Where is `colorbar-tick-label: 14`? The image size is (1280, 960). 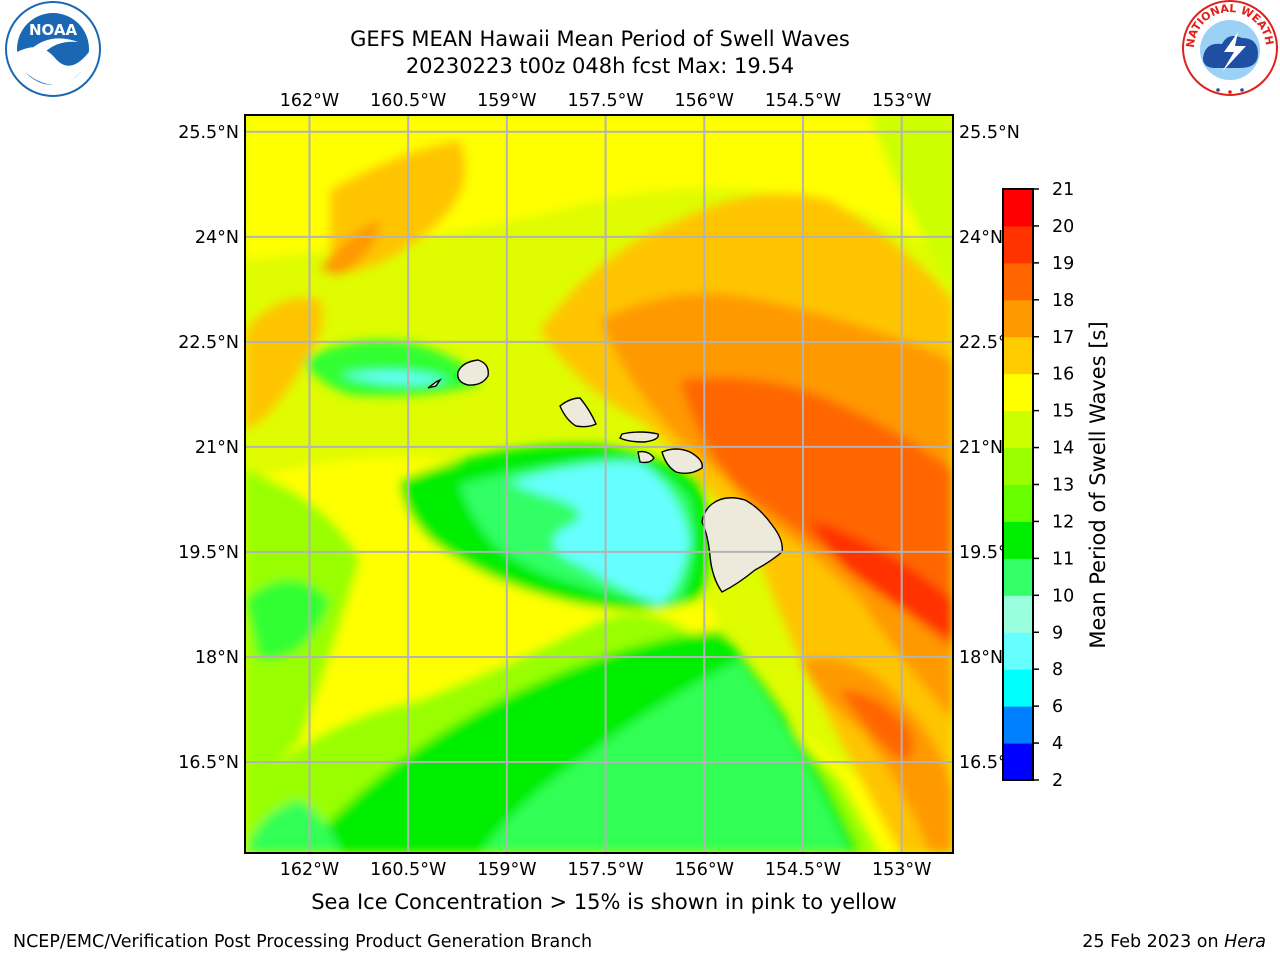
colorbar-tick-label: 14 is located at coordinates (1063, 449).